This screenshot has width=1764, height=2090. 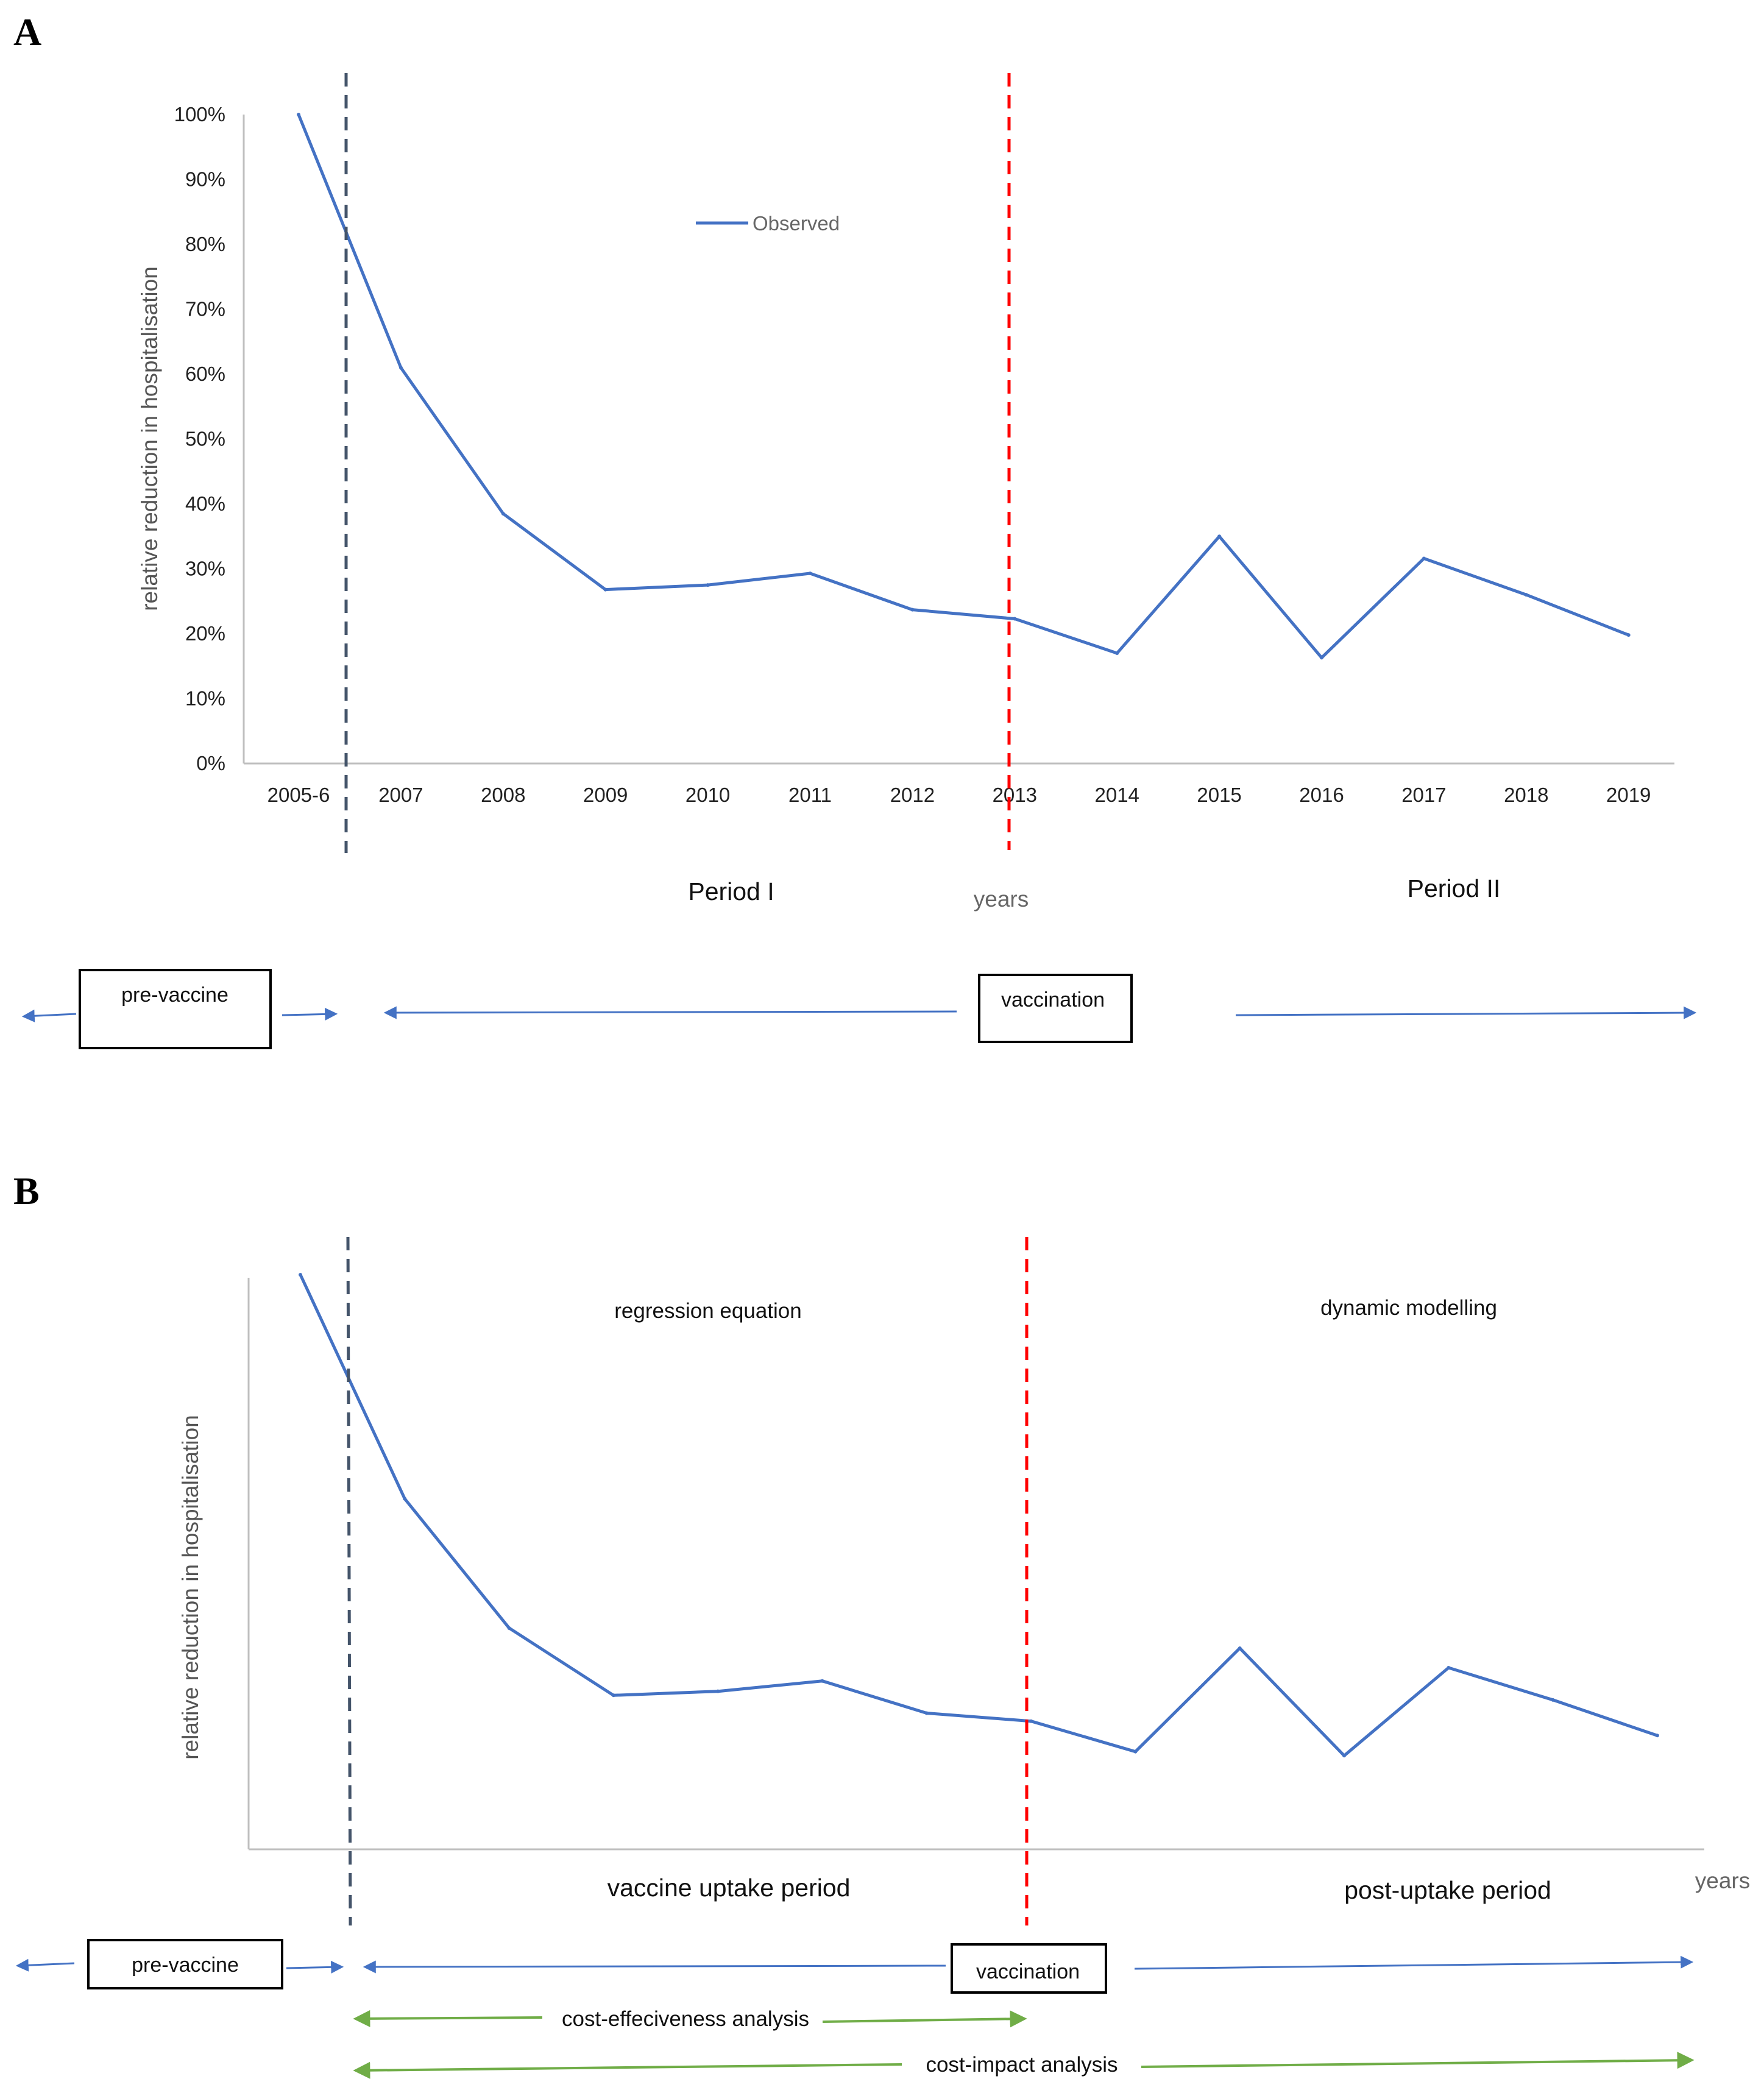 I want to click on chart-a-x-tick-label: 2009, so click(x=605, y=795).